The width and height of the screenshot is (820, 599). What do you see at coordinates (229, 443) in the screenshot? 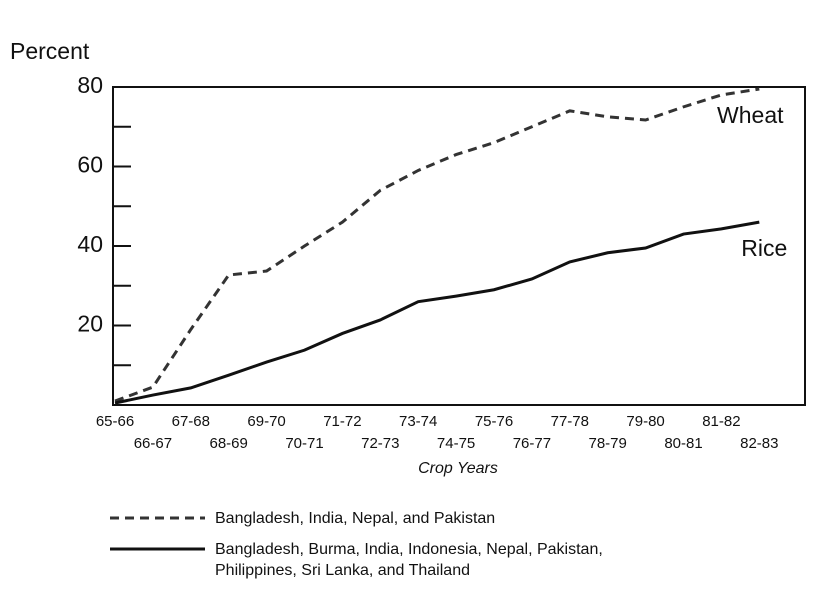
I see `x-tick-label: 68-69` at bounding box center [229, 443].